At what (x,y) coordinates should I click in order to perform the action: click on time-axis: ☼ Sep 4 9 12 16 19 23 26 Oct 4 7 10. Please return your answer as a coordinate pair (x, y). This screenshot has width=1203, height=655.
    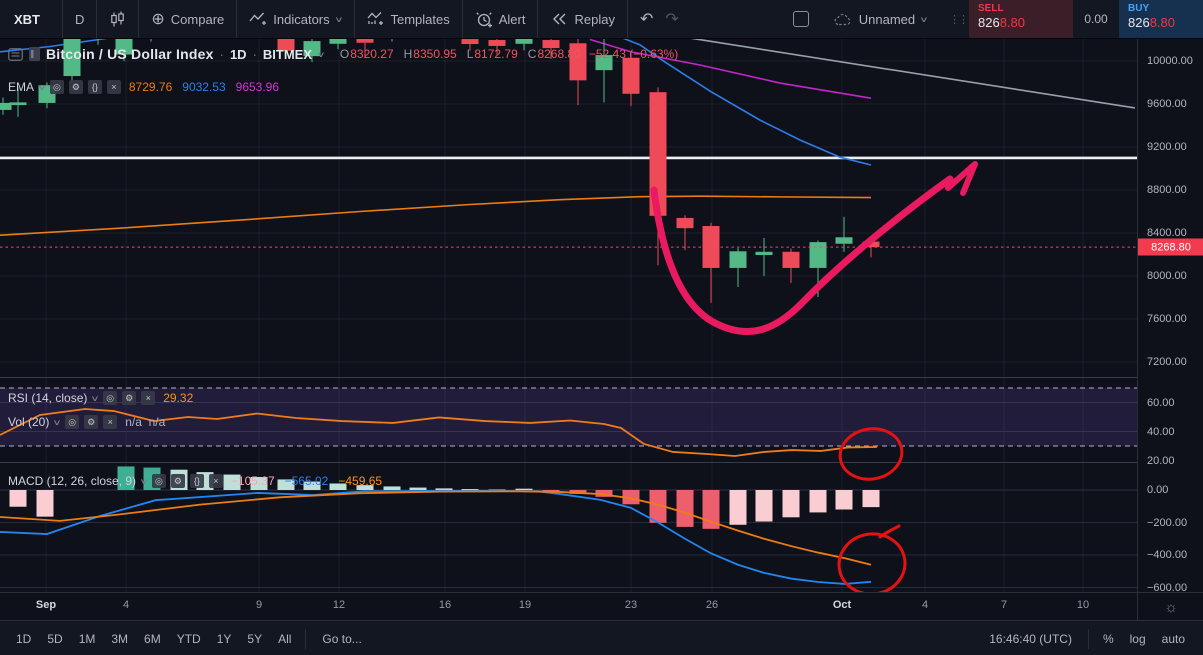
    Looking at the image, I should click on (601, 606).